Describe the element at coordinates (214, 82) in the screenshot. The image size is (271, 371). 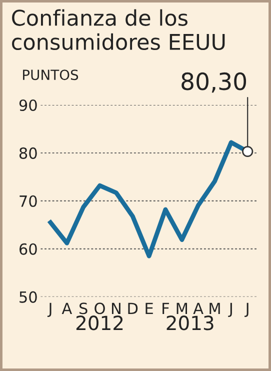
I see `data-label: 80,30` at that location.